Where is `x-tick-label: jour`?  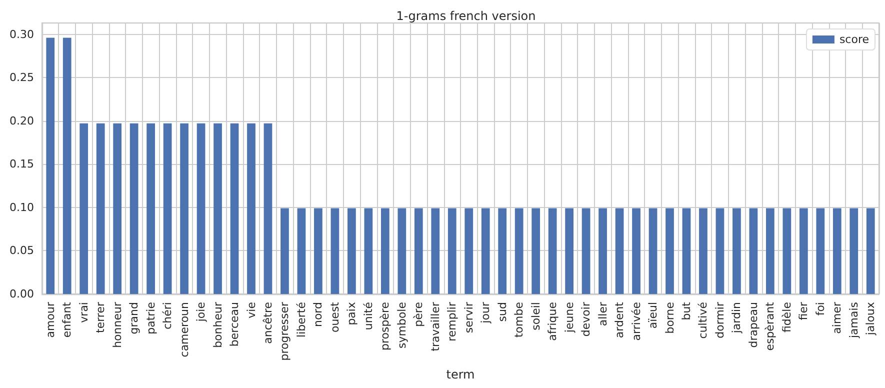
x-tick-label: jour is located at coordinates (485, 313).